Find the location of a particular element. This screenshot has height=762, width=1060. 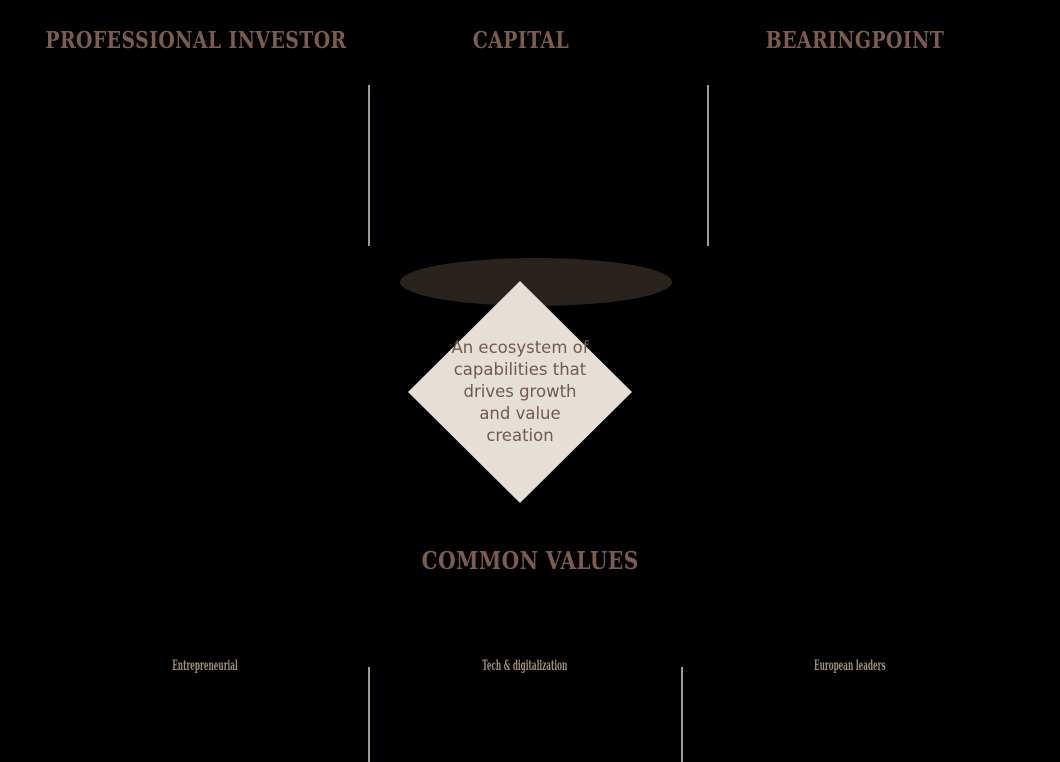

value-european-leaders: European leaders is located at coordinates (850, 666).